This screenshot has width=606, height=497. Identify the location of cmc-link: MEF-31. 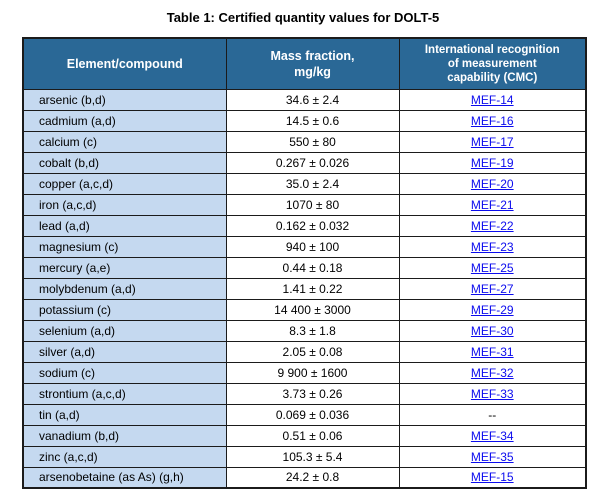
(492, 351).